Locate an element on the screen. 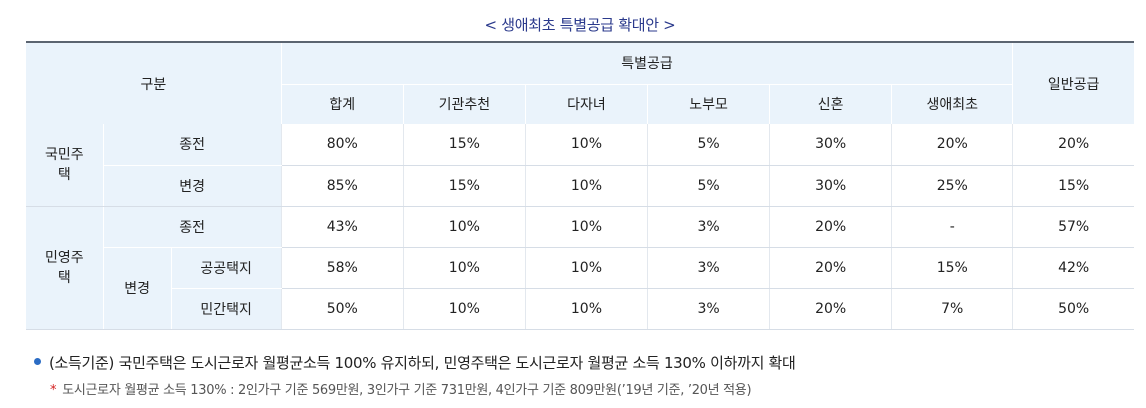 This screenshot has height=408, width=1146. table-title: < 생애최초 특별공급 확대안 > is located at coordinates (580, 25).